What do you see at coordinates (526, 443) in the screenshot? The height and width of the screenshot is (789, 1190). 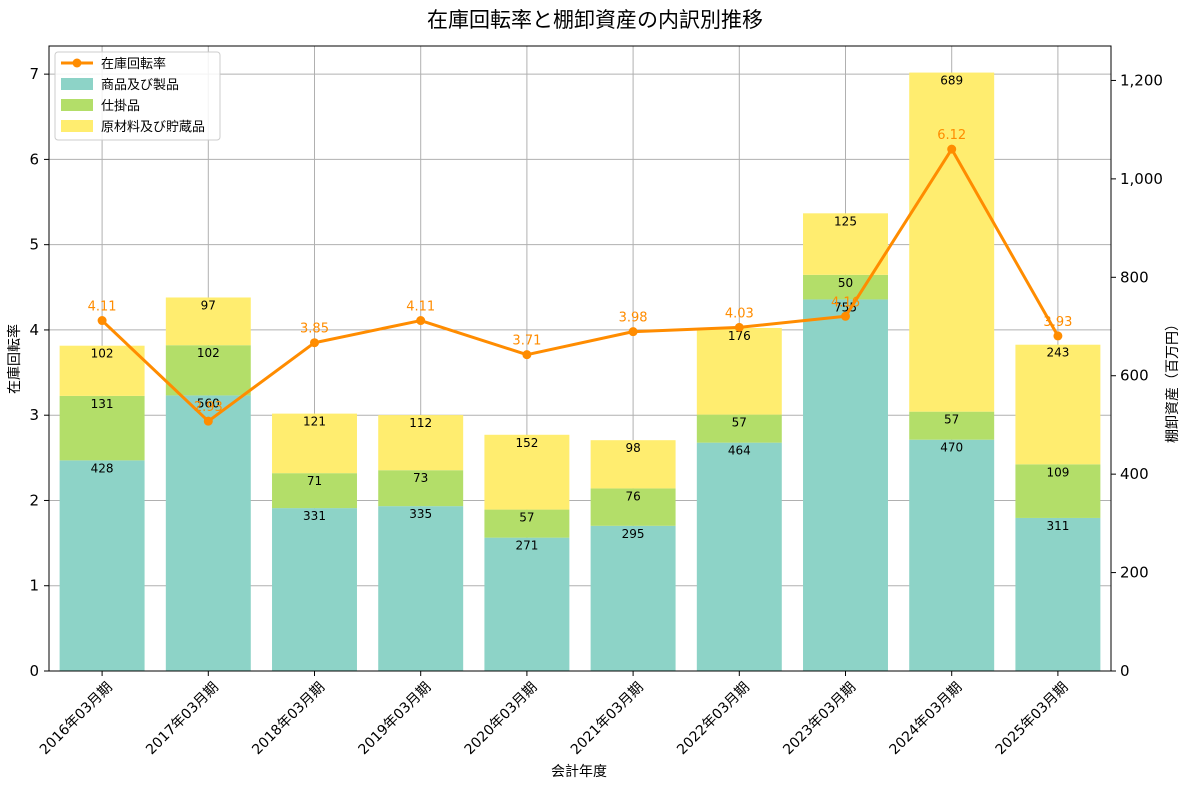 I see `bar-label-2-4: 152` at bounding box center [526, 443].